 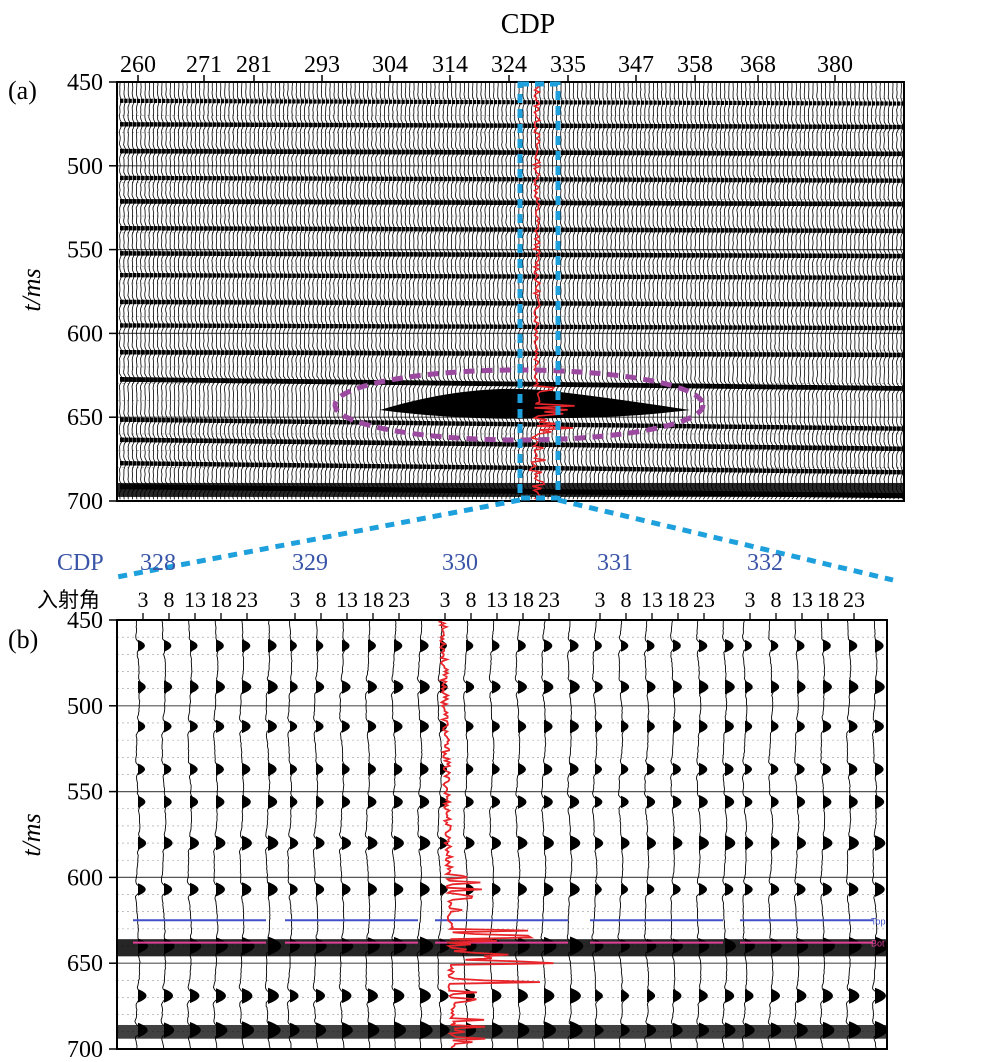 What do you see at coordinates (254, 65) in the screenshot?
I see `panel-a-x-tick-label: 281` at bounding box center [254, 65].